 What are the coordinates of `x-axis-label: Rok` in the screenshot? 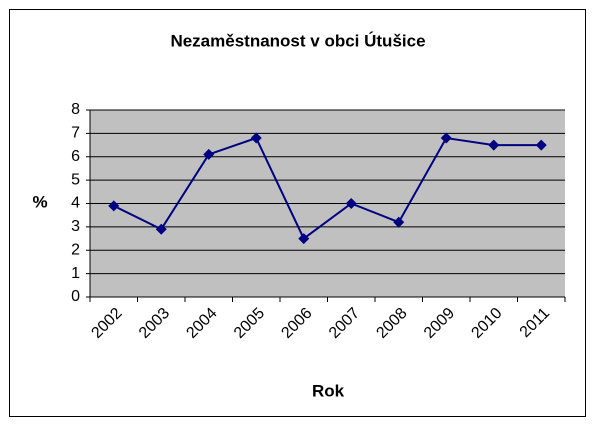 It's located at (328, 390).